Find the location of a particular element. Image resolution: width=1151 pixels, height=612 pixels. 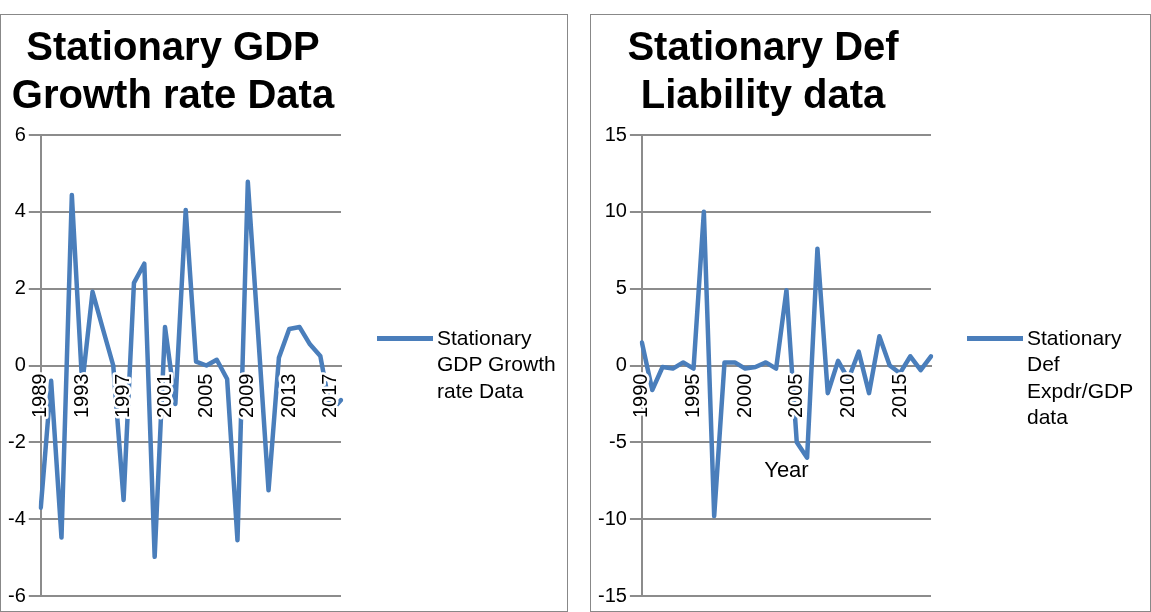

y-tick-label: -2 is located at coordinates (16, 440).